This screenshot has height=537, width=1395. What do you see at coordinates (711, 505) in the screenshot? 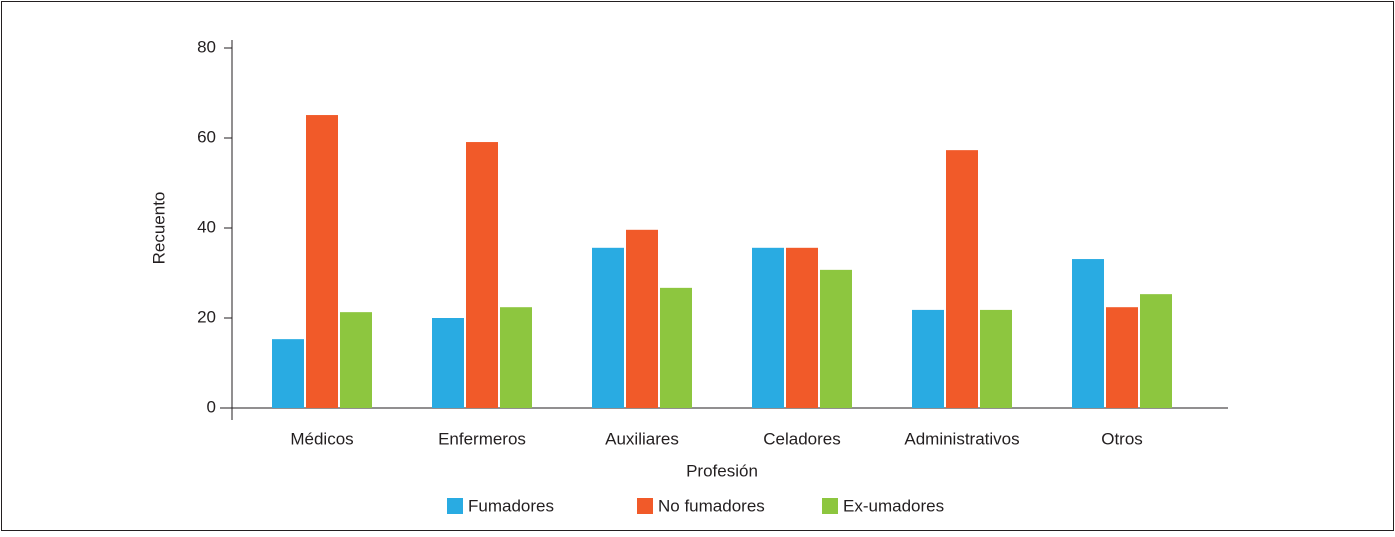
I see `legend-label: No fumadores` at bounding box center [711, 505].